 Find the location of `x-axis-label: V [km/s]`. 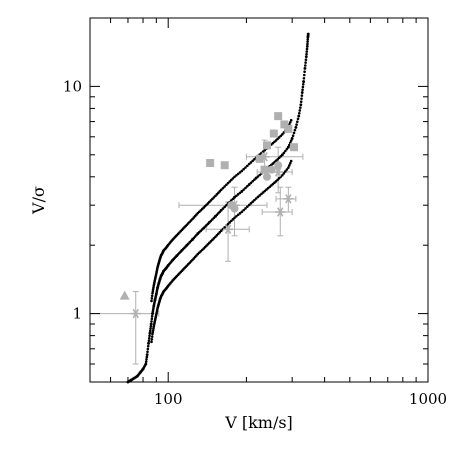

x-axis-label: V [km/s] is located at coordinates (258, 422).